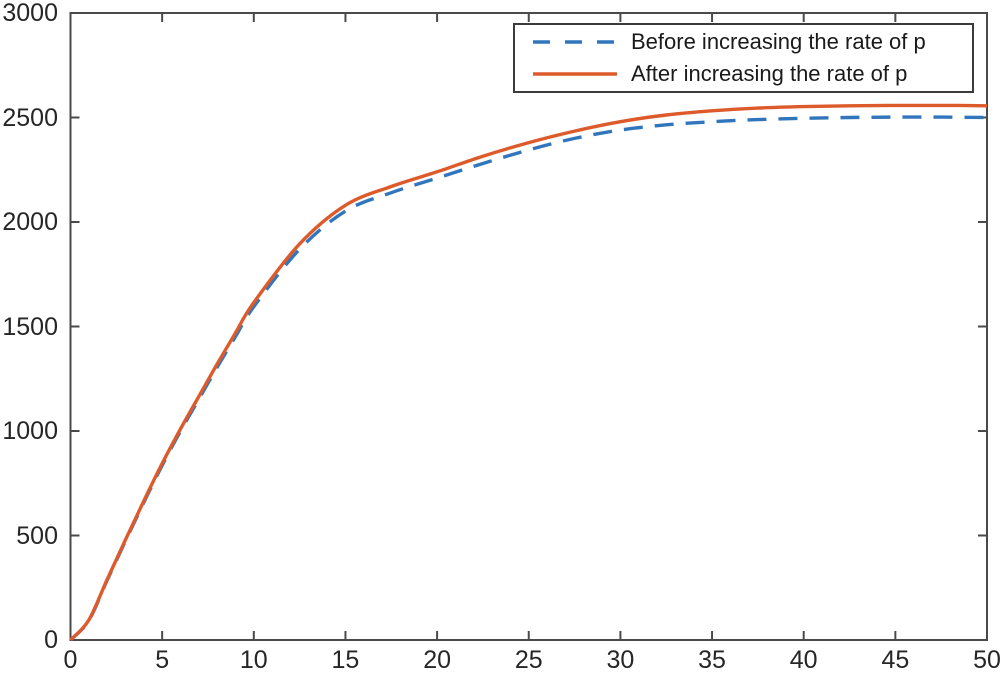 This screenshot has width=1000, height=676. Describe the element at coordinates (253, 660) in the screenshot. I see `x-tick-label: 10` at that location.